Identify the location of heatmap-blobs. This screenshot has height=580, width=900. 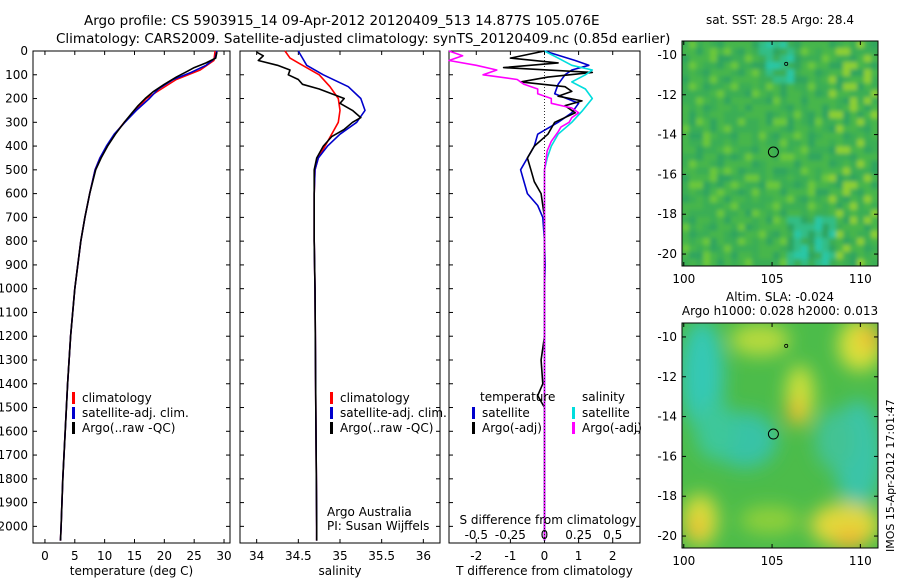
(780, 435).